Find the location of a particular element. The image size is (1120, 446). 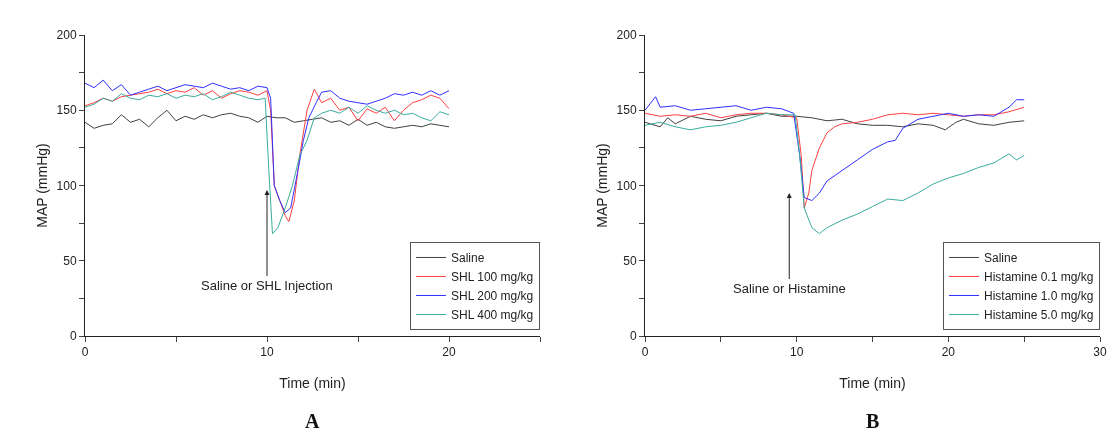

annotation: Saline or SHL Injection is located at coordinates (267, 285).